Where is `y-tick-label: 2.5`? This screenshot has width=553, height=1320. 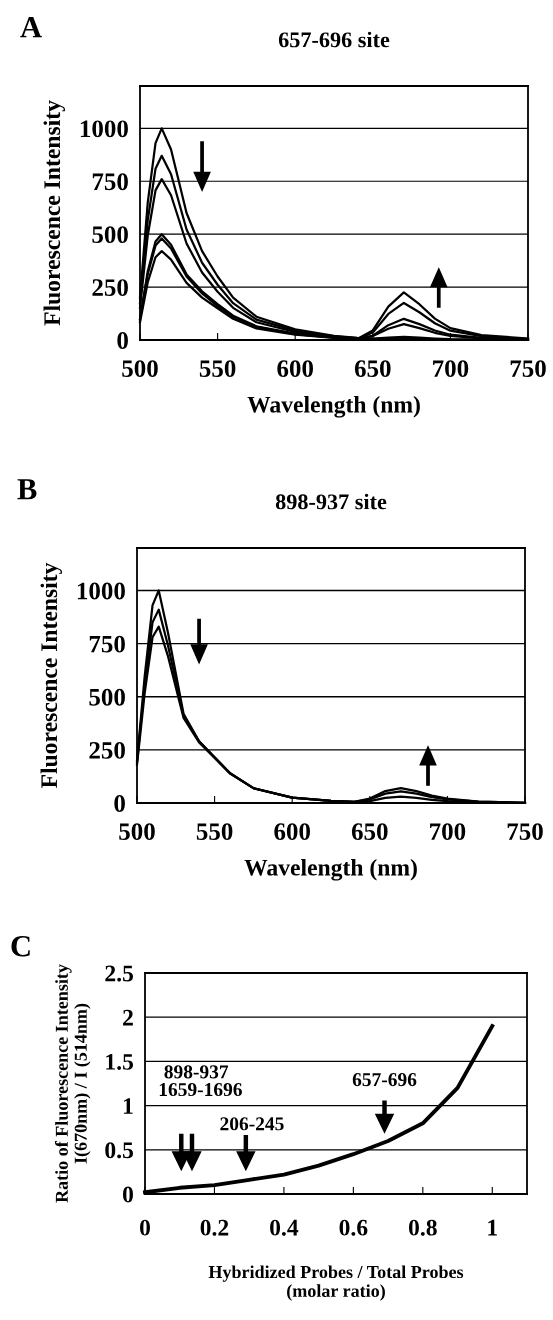
y-tick-label: 2.5 is located at coordinates (119, 973).